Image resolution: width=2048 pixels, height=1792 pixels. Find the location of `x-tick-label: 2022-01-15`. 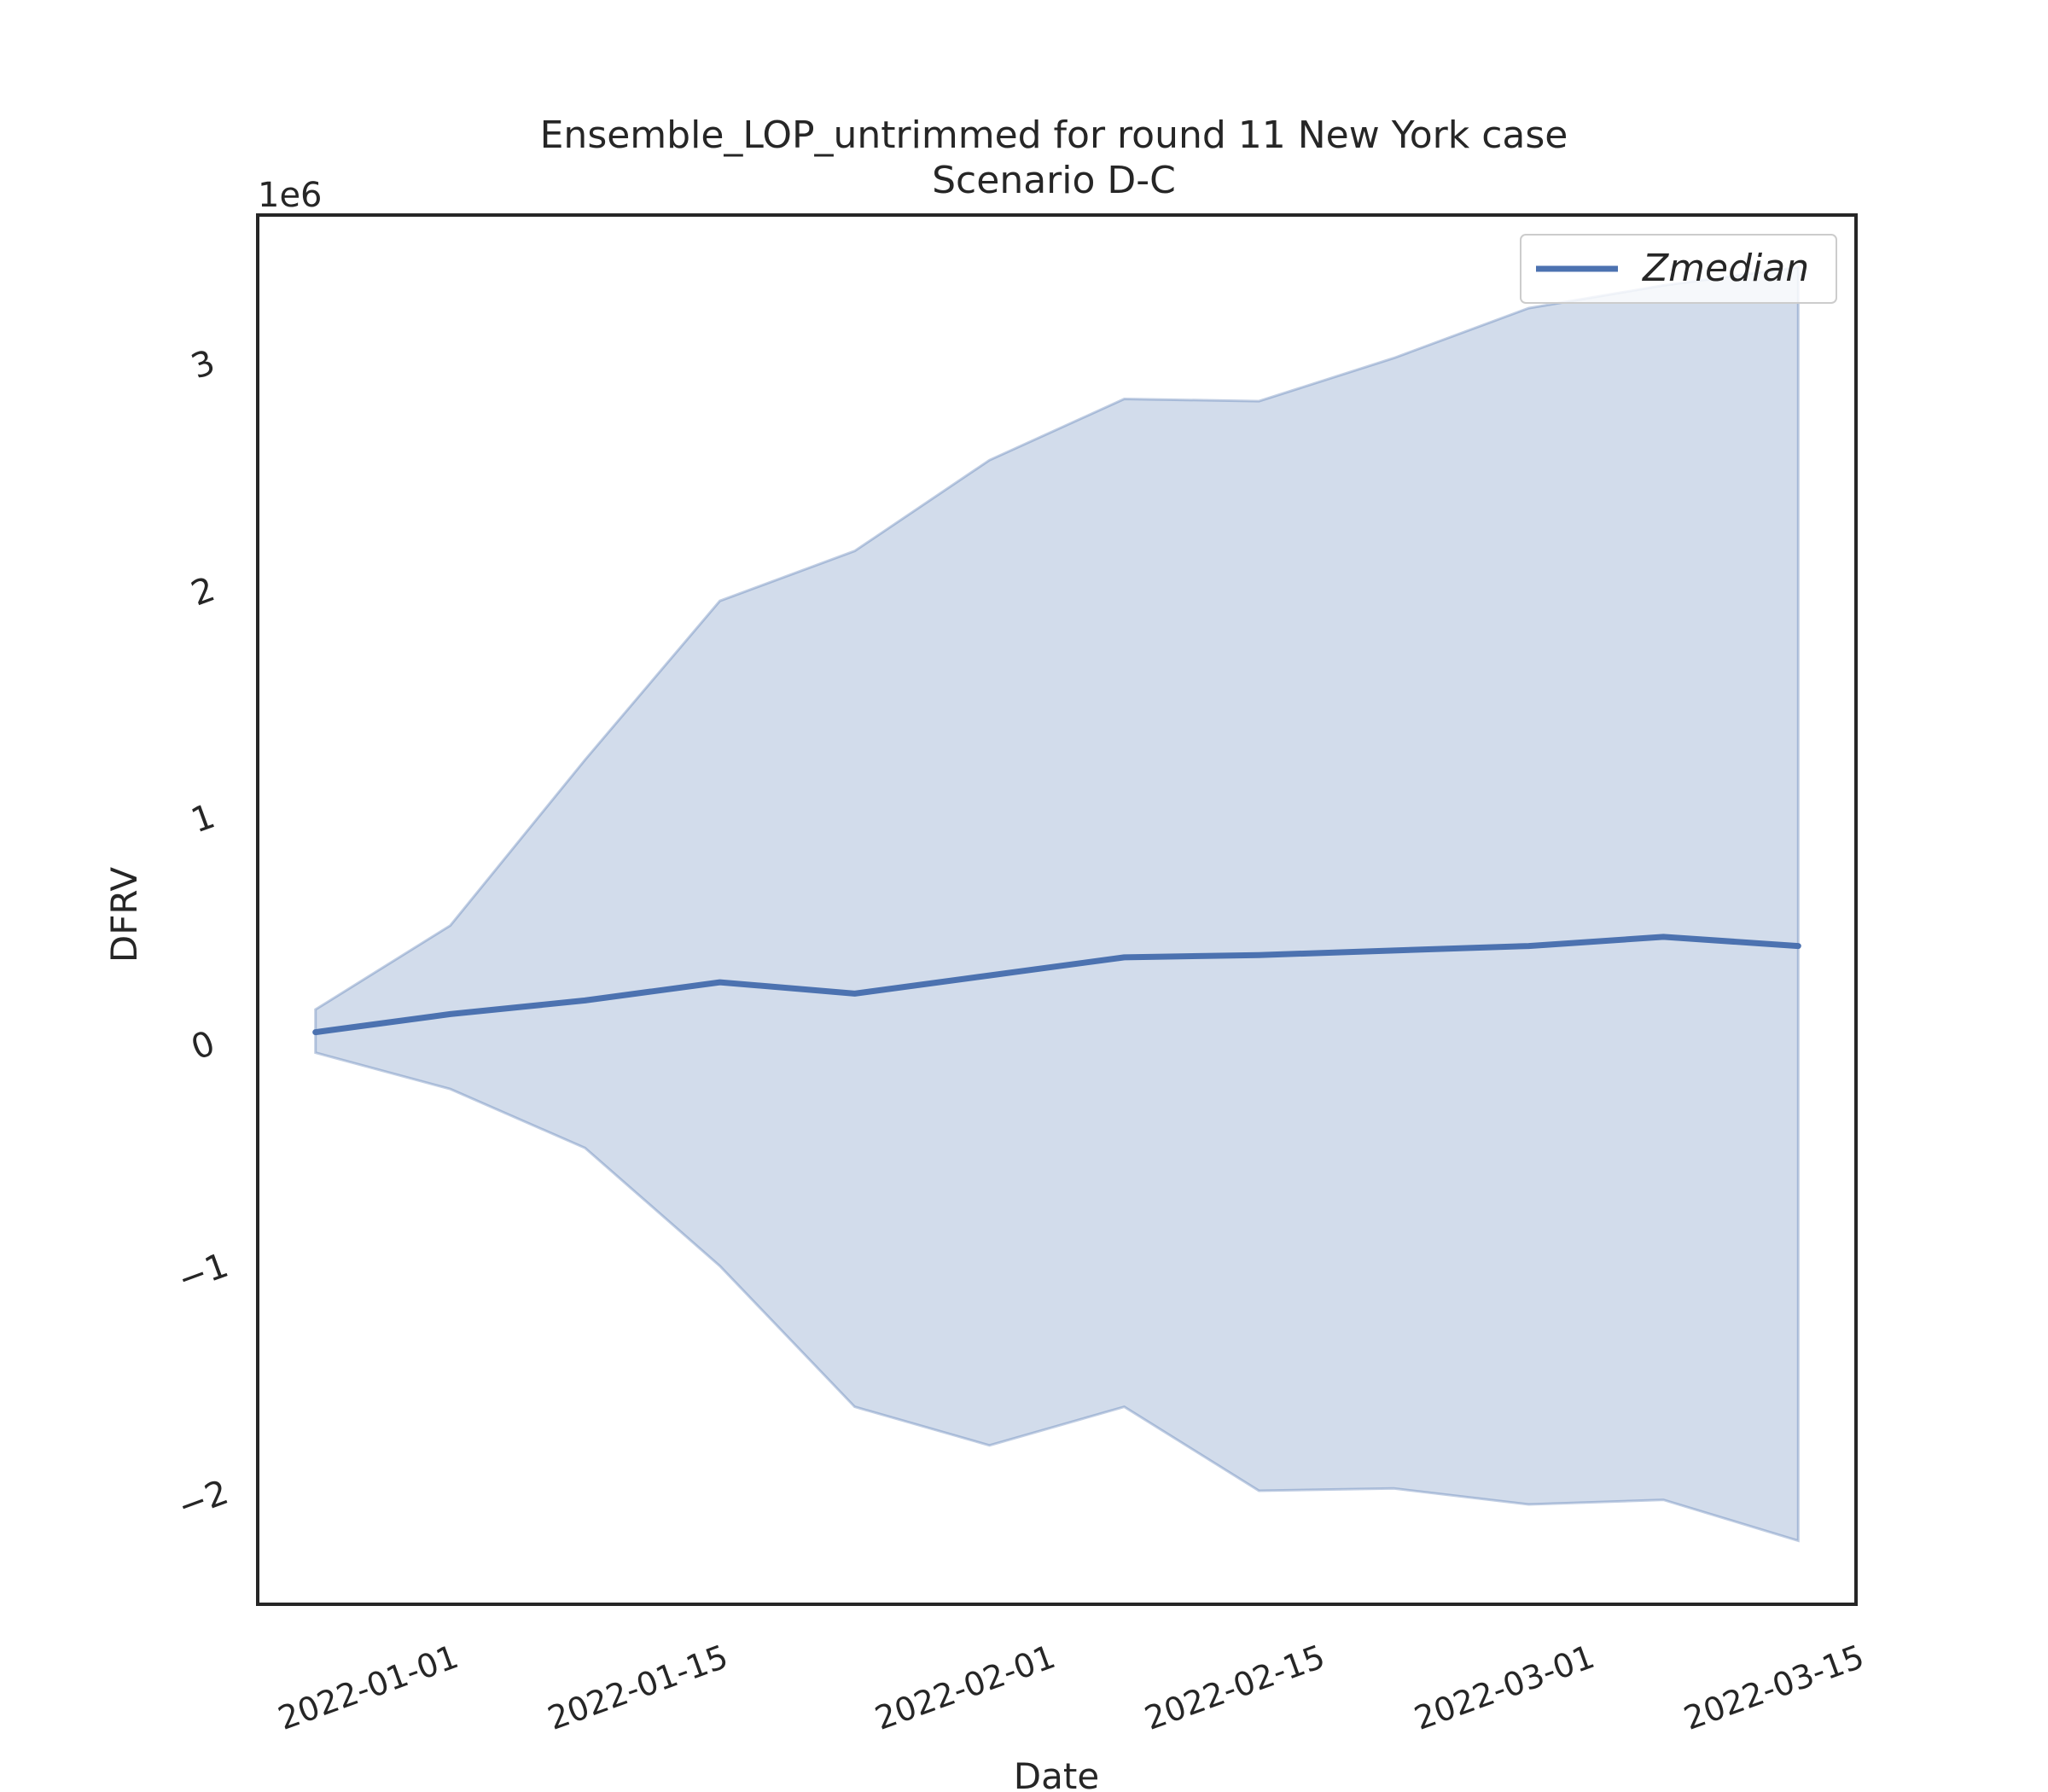

x-tick-label: 2022-01-15 is located at coordinates (638, 1687).